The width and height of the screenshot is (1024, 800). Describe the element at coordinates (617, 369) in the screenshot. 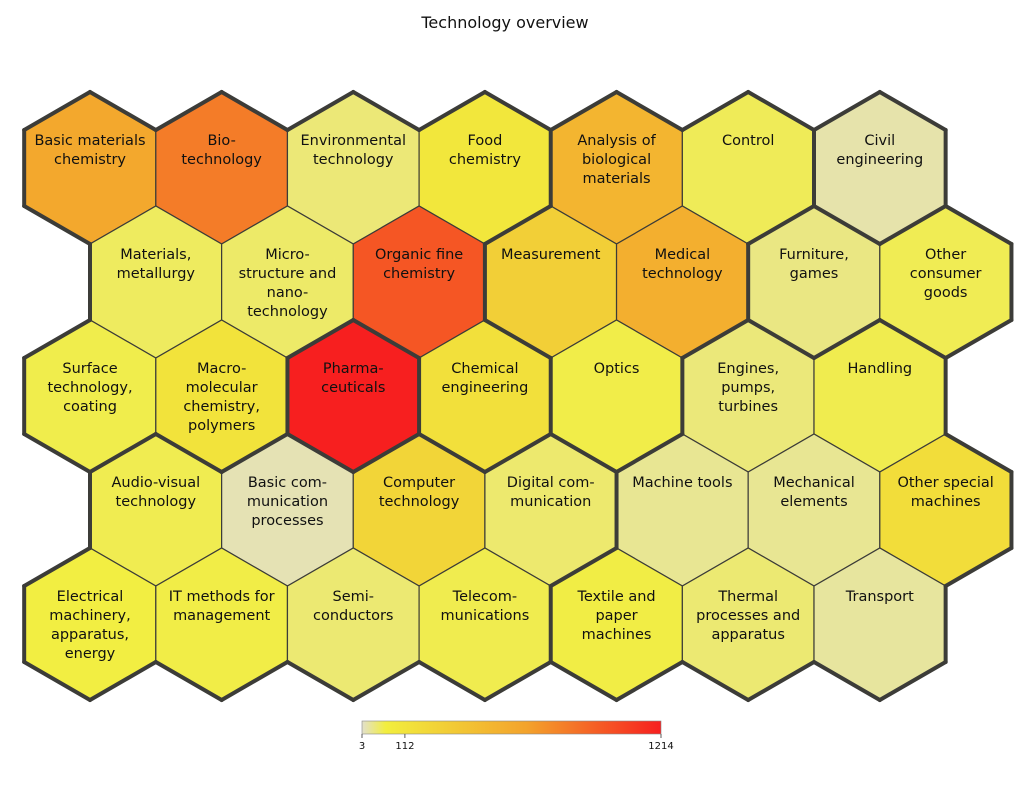

I see `hex-label: Optics` at that location.